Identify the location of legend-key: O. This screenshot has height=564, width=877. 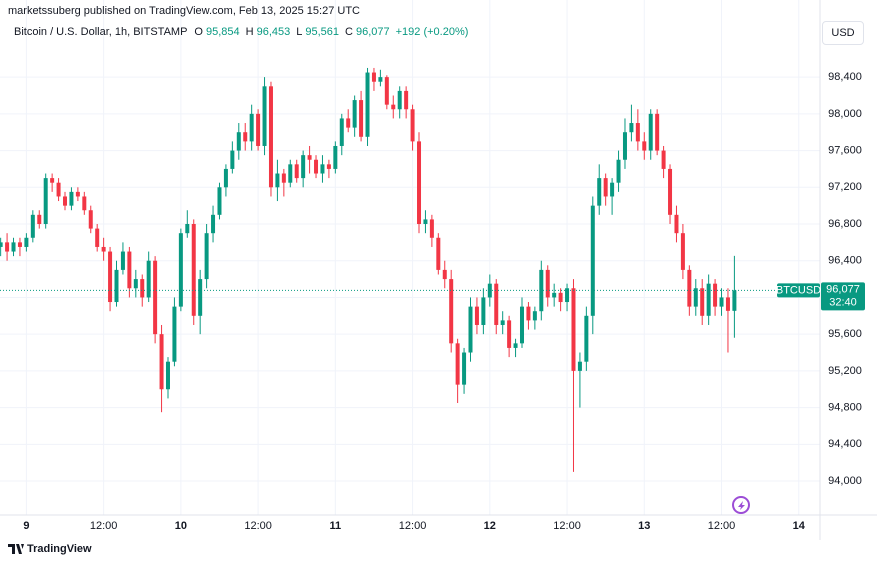
(198, 32).